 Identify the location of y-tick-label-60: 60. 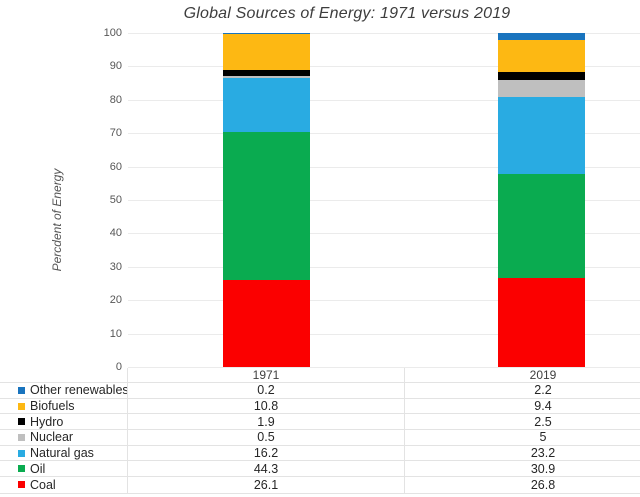
(115, 166).